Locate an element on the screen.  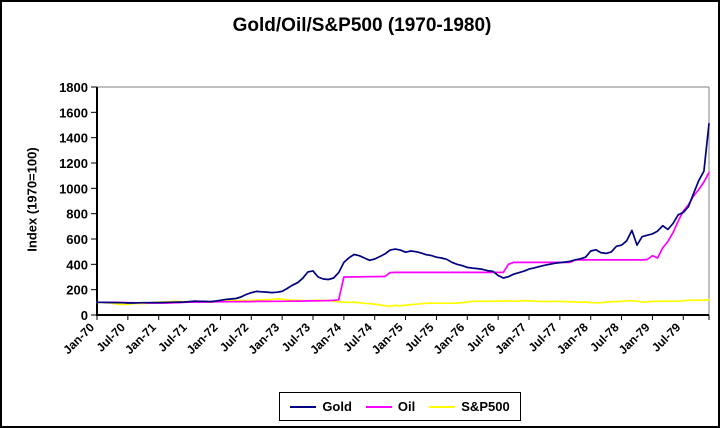
y-tick-label: 200 is located at coordinates (77, 290).